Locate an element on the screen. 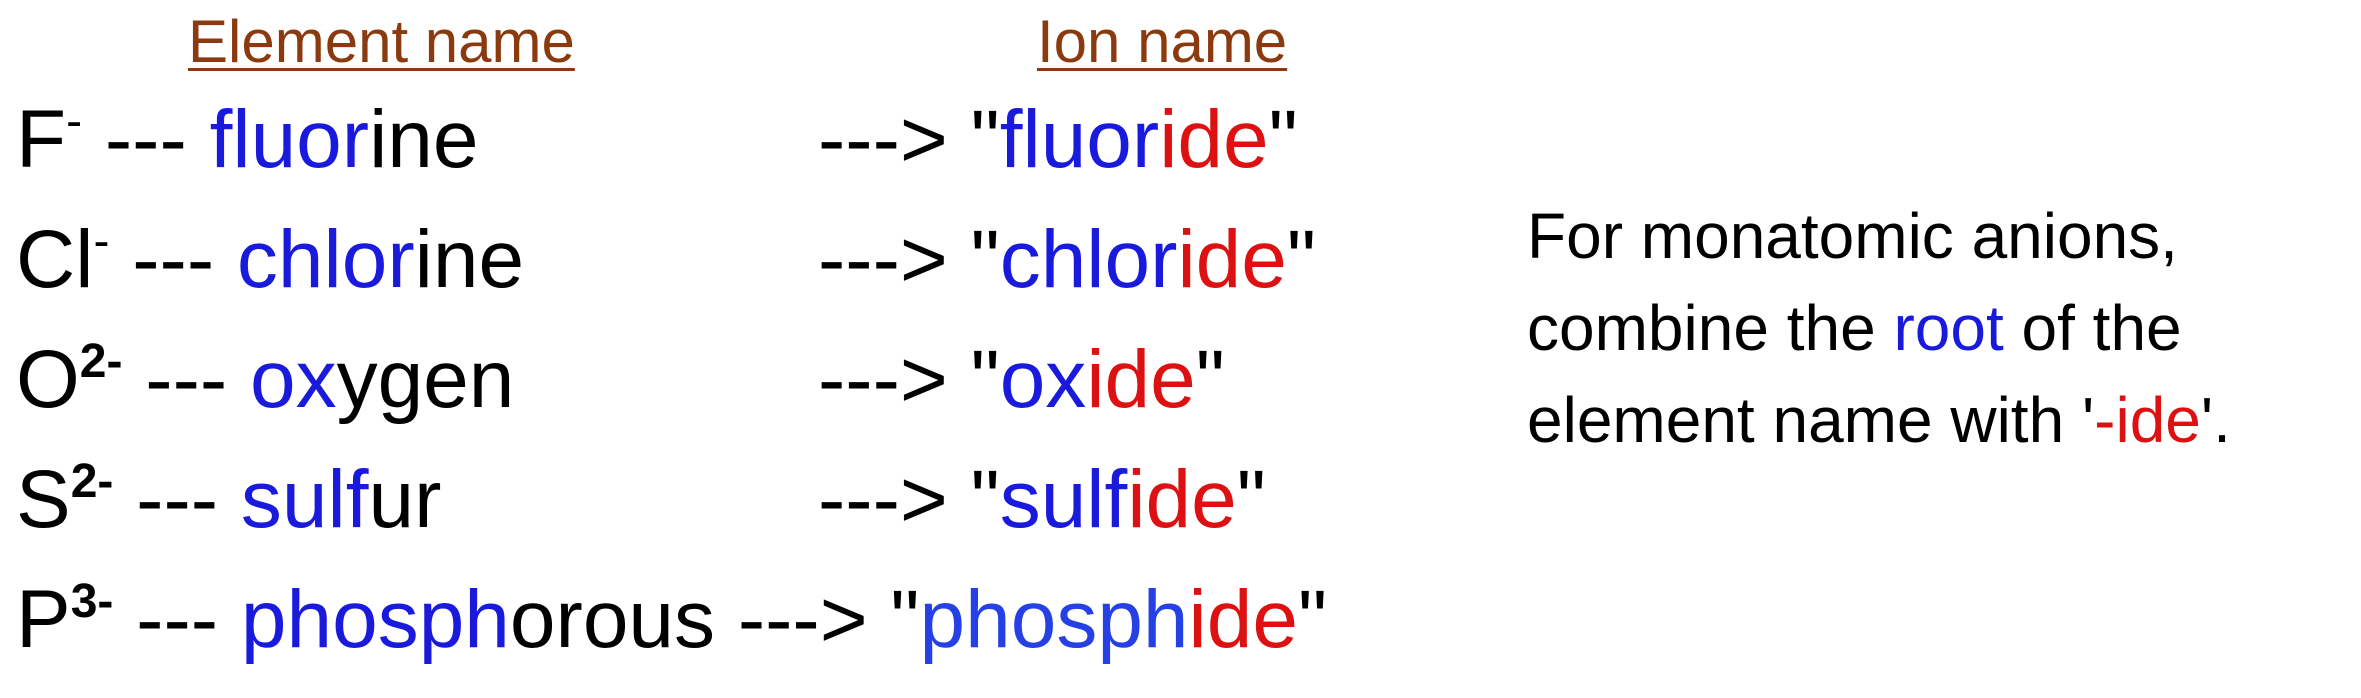 This screenshot has width=2361, height=698. ion-cell: ---> "sulfide" is located at coordinates (1042, 500).